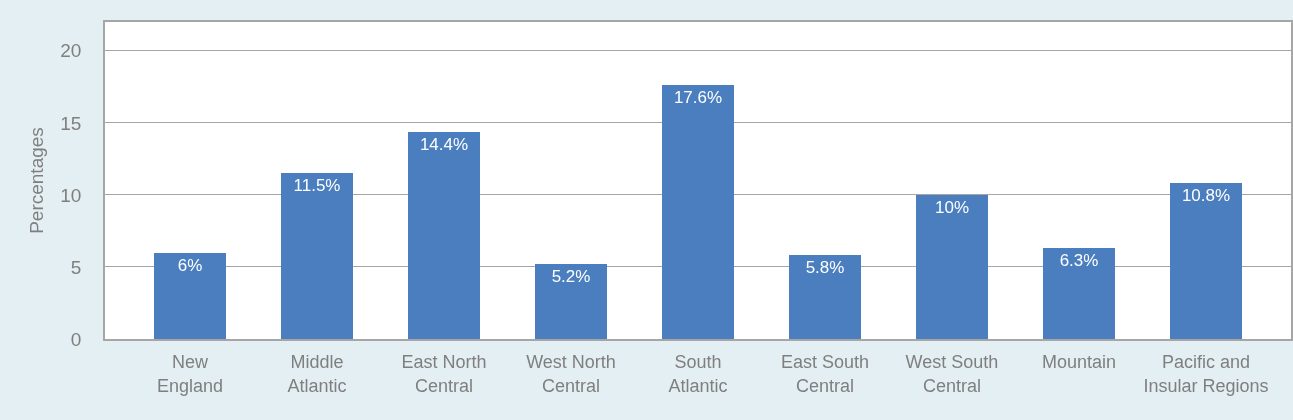 The width and height of the screenshot is (1293, 420). Describe the element at coordinates (825, 374) in the screenshot. I see `x-tick-label: East South Central` at that location.